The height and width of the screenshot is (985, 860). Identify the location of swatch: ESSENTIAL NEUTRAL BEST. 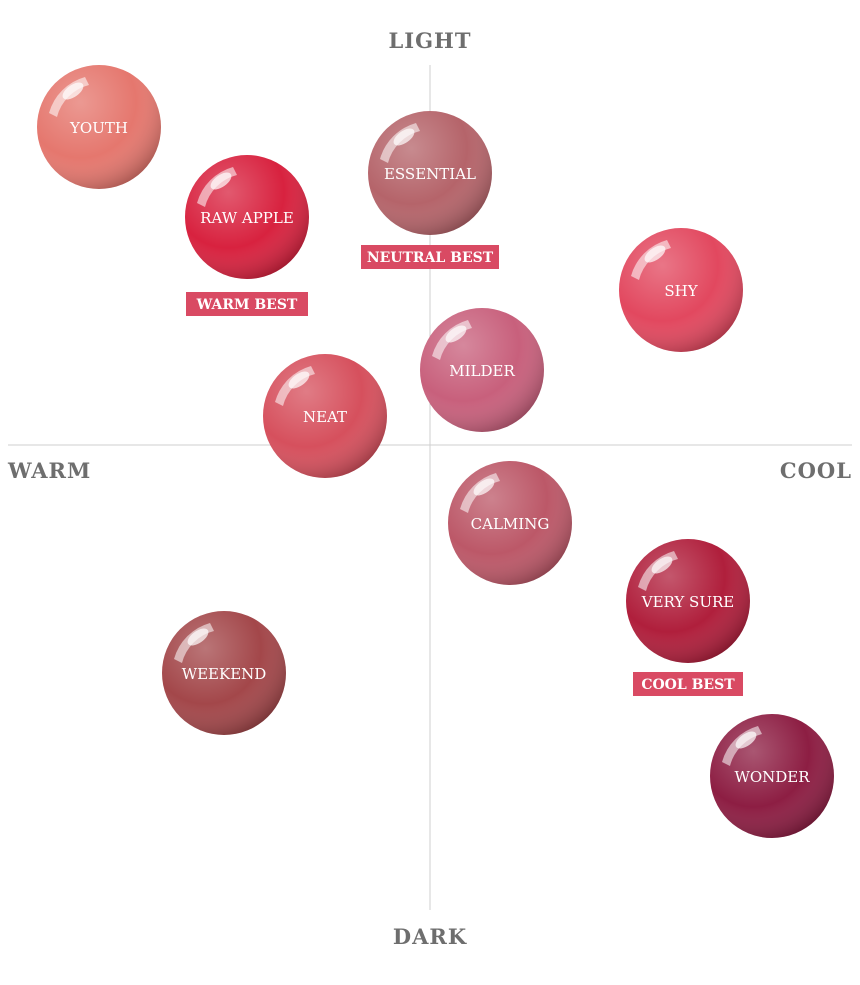
(430, 190).